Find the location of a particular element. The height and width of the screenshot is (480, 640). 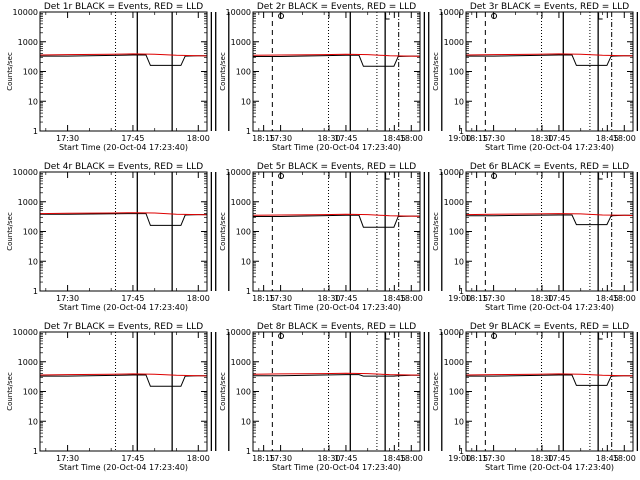

chart-title: Det 4r BLACK = Events, RED = LLD is located at coordinates (123, 167).